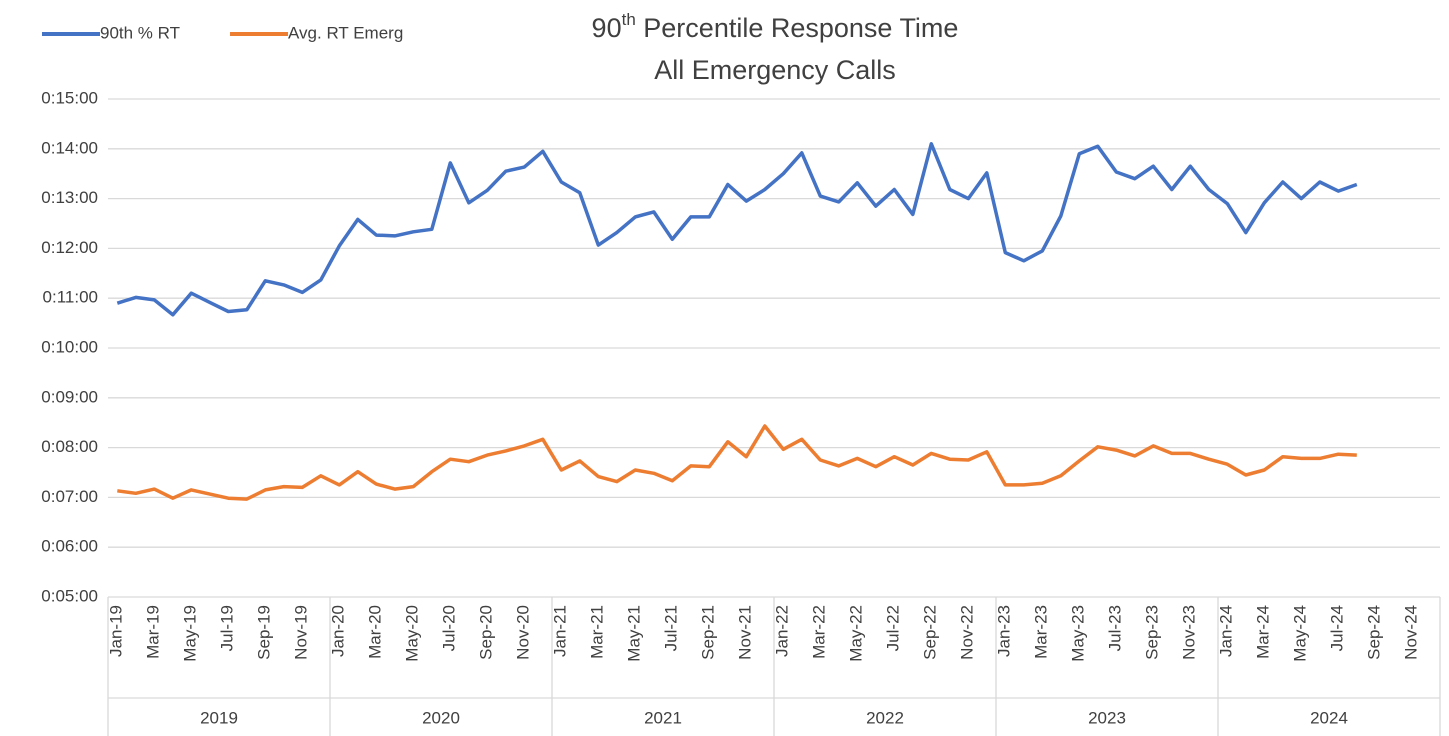 This screenshot has height=736, width=1449. I want to click on x-tick-label: Jan-19, so click(116, 631).